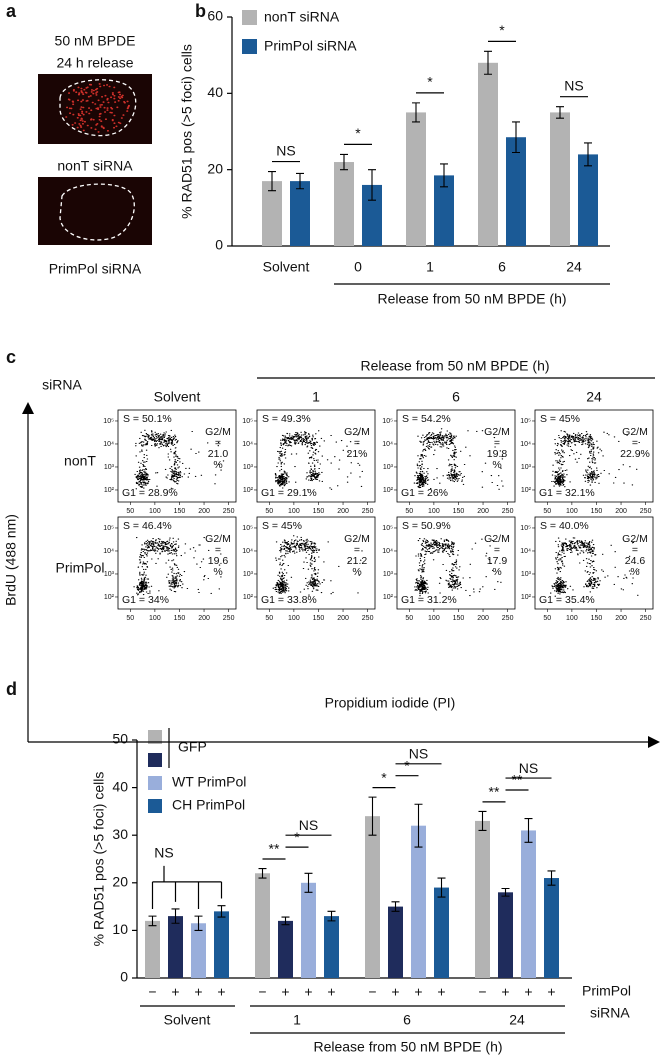  What do you see at coordinates (407, 1047) in the screenshot?
I see `x-axis-label: Release from 50 nM BPDE (h)` at bounding box center [407, 1047].